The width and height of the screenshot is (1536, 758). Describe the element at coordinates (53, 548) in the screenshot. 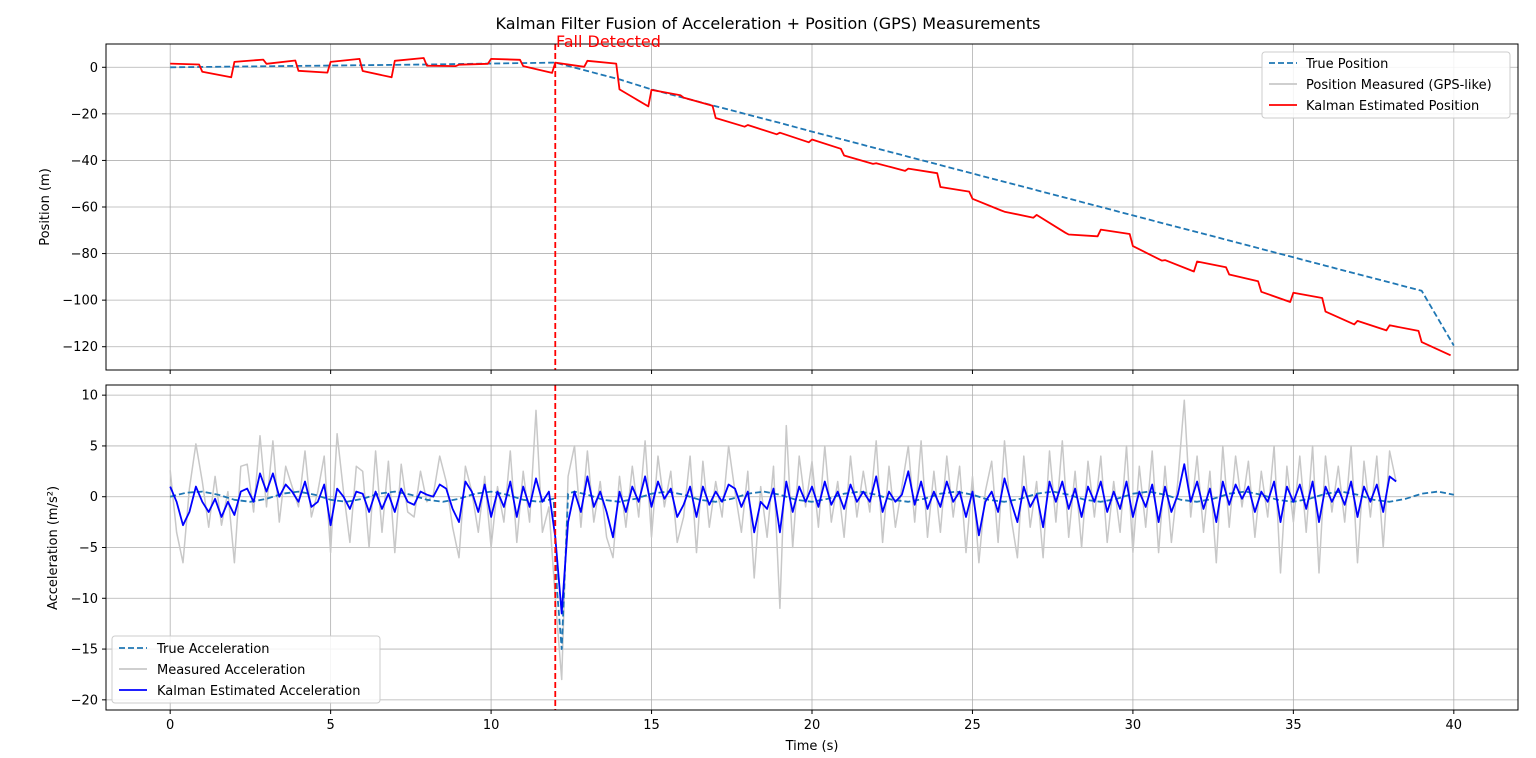

I see `acceleration-ylabel: Acceleration (m/s²)` at that location.